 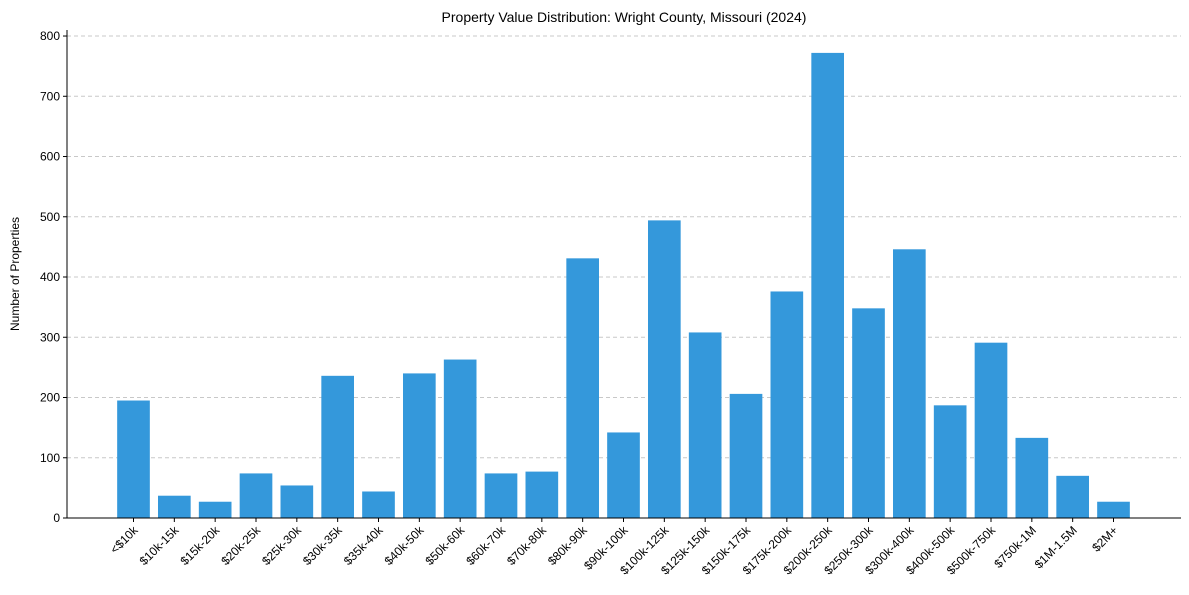 What do you see at coordinates (200, 546) in the screenshot?
I see `x-tick-label: $15k-20k` at bounding box center [200, 546].